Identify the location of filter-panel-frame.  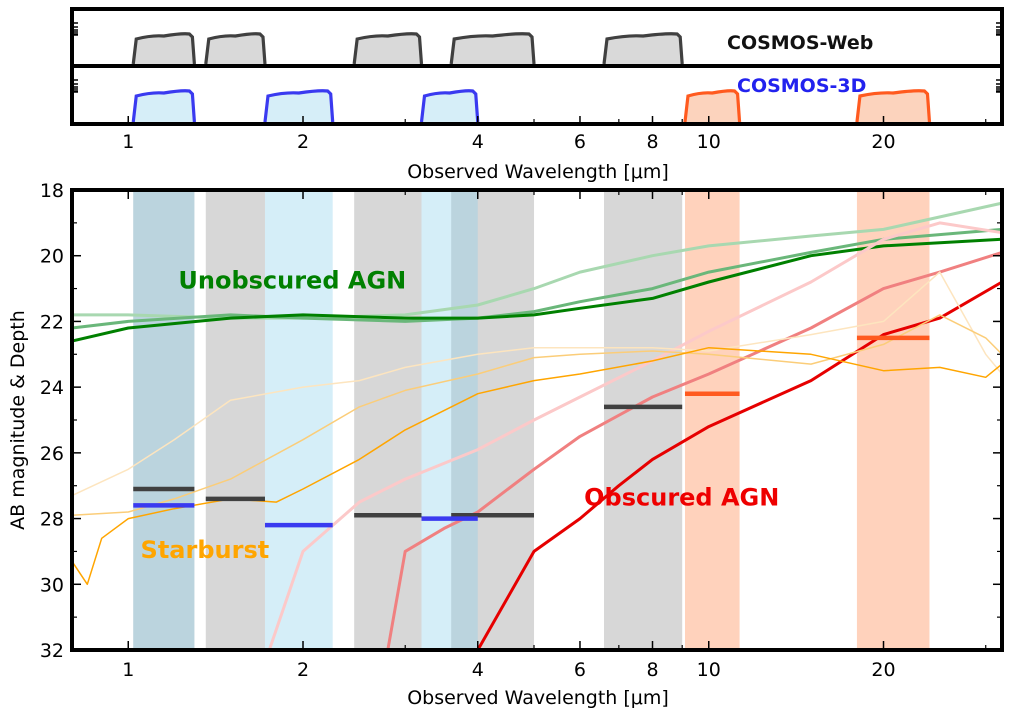
(537, 95).